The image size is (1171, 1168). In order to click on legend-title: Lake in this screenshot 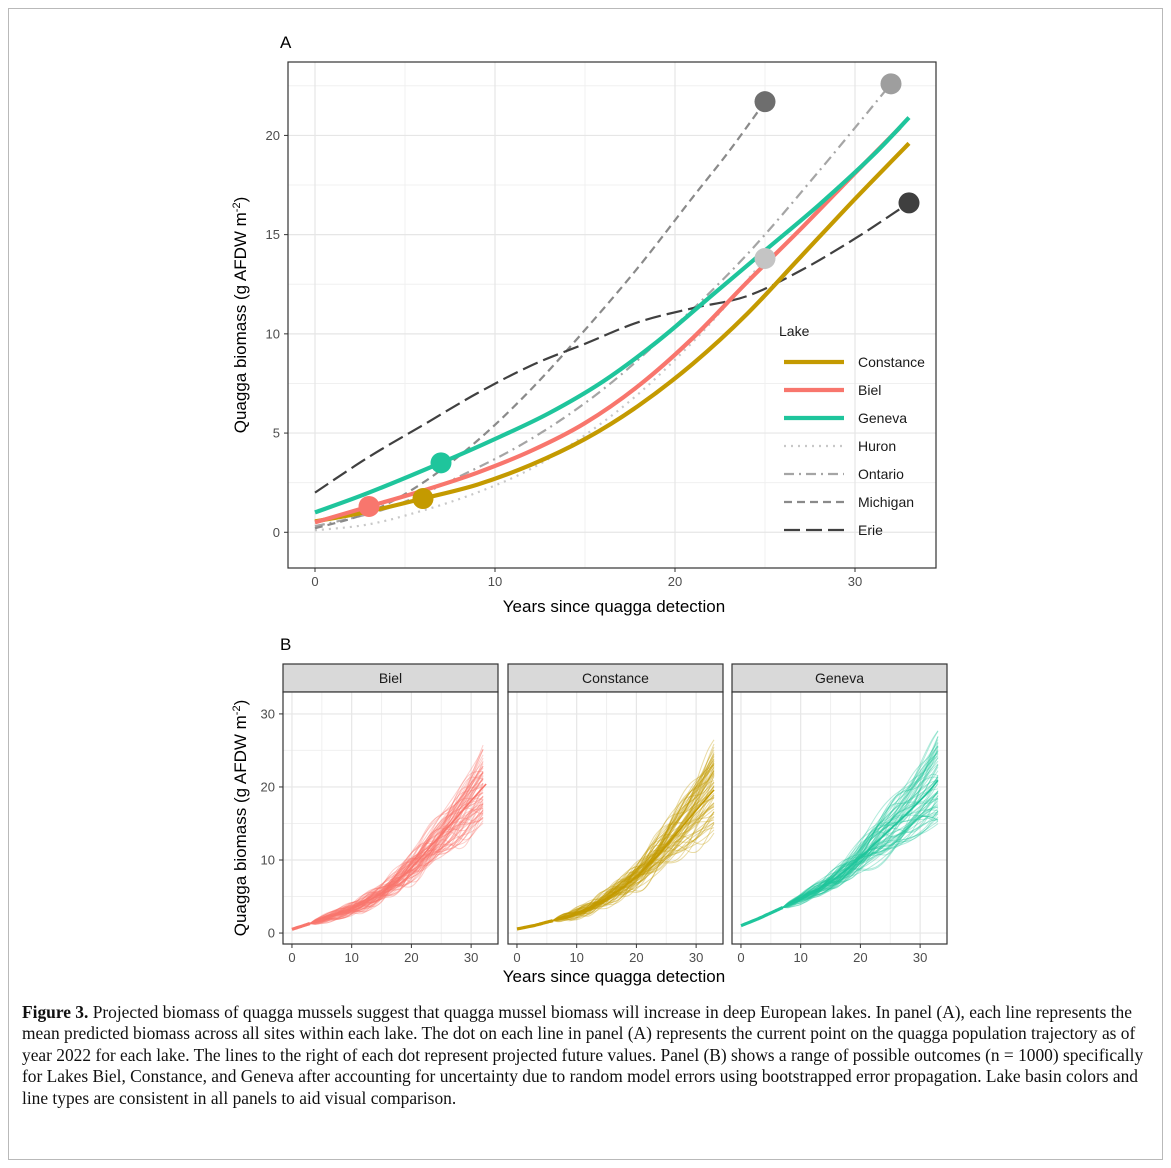, I will do `click(794, 331)`.